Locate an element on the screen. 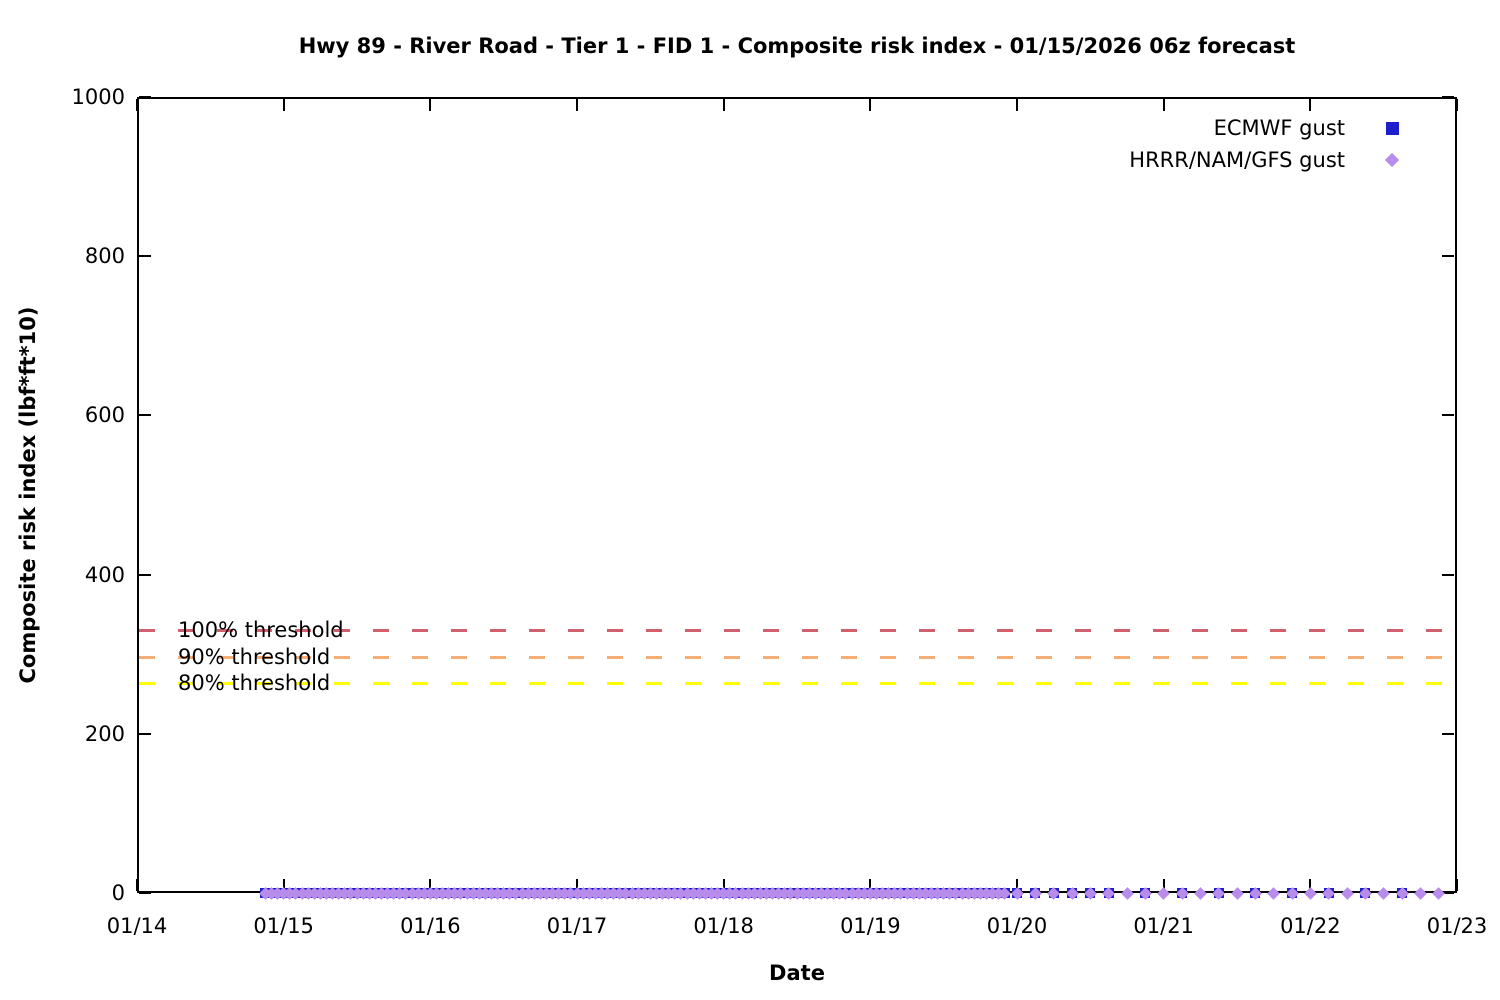 The width and height of the screenshot is (1500, 1000). x-tick-label: 01/14 is located at coordinates (137, 926).